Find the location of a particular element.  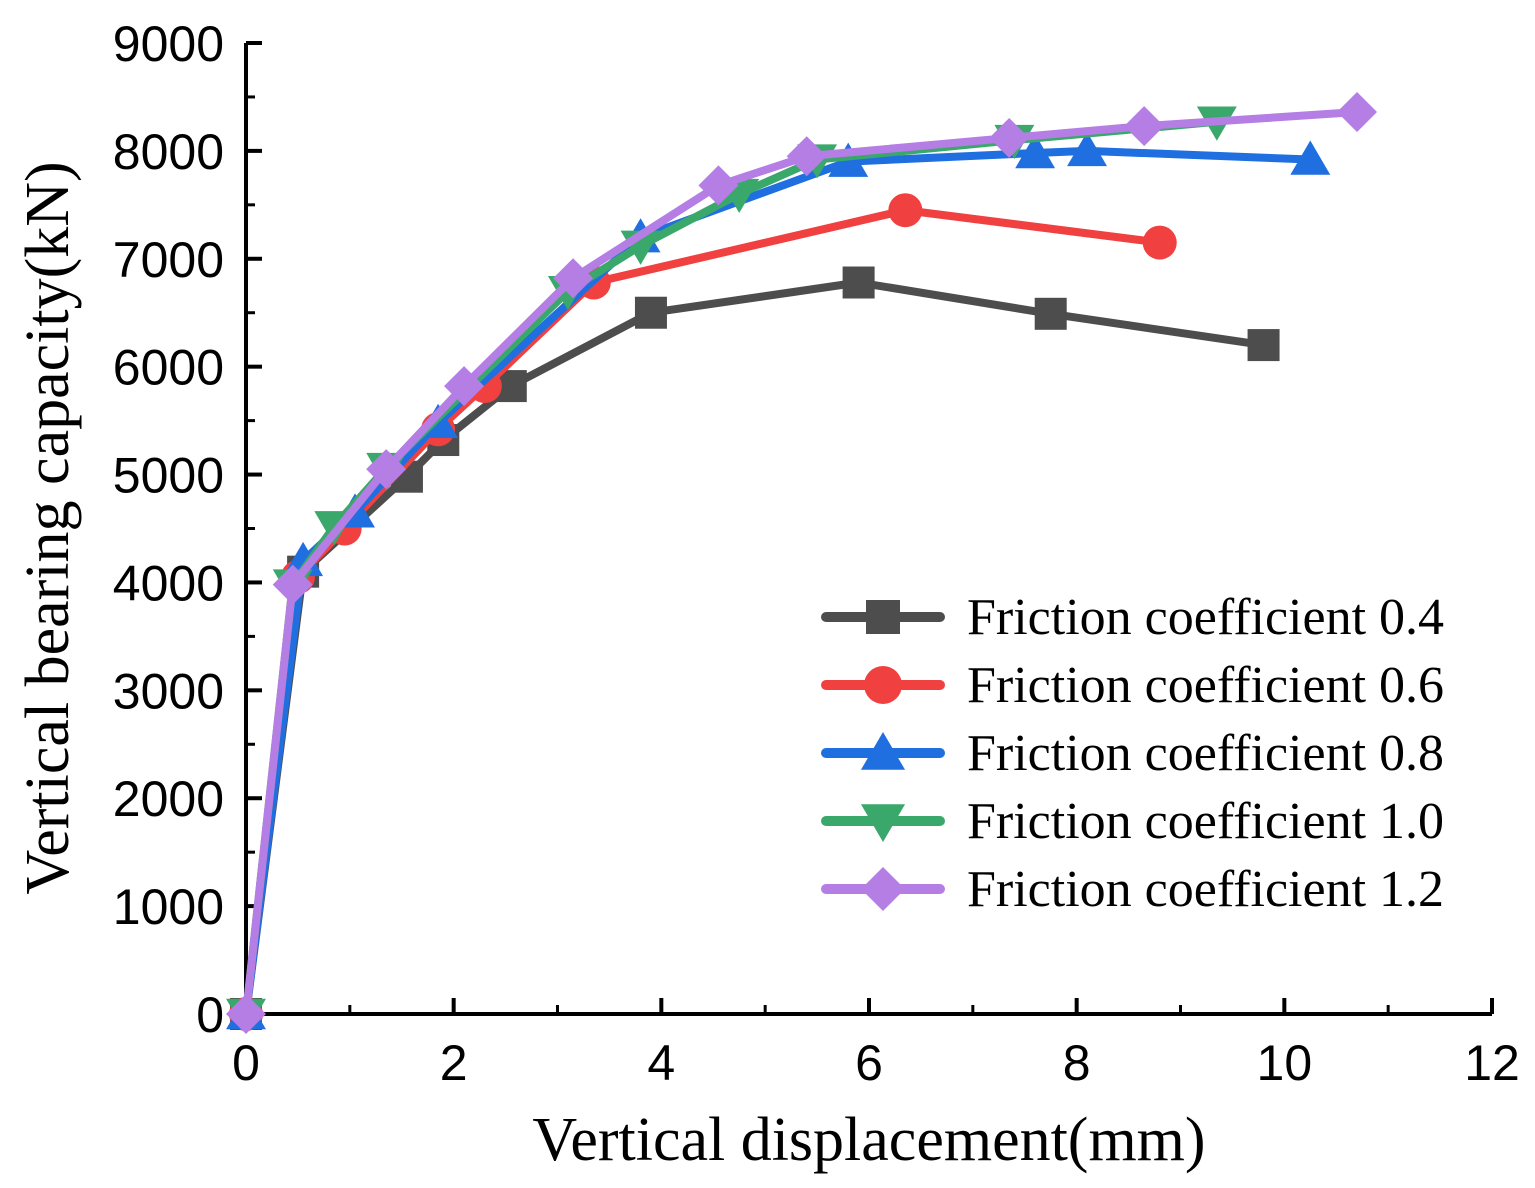

y-tick-label: 3000 is located at coordinates (168, 691).